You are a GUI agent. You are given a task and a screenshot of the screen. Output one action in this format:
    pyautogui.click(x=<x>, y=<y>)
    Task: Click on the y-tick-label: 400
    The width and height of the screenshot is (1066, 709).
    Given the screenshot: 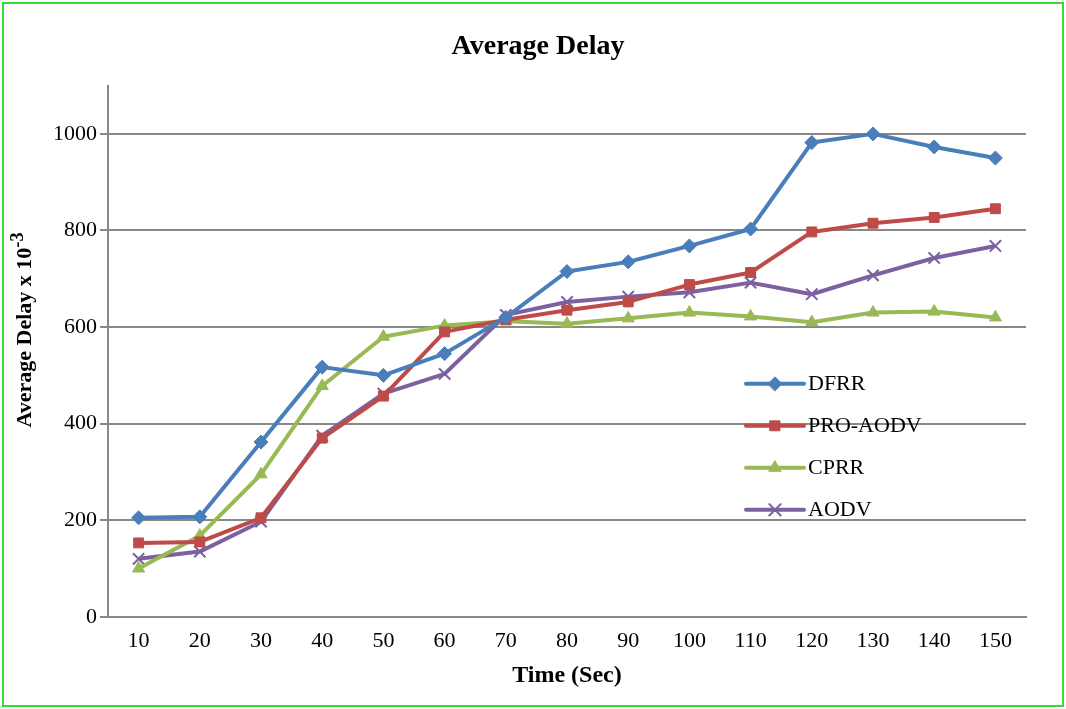 What is the action you would take?
    pyautogui.click(x=80, y=422)
    